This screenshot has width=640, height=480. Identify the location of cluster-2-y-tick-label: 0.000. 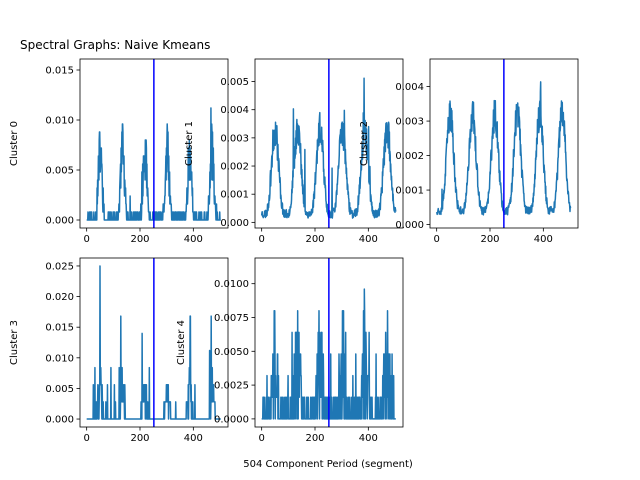
(409, 225).